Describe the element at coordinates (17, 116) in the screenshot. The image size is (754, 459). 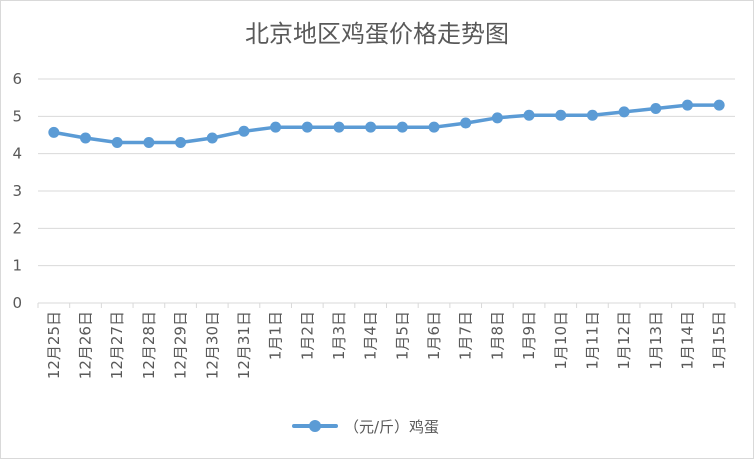
I see `y-tick-label: 5` at that location.